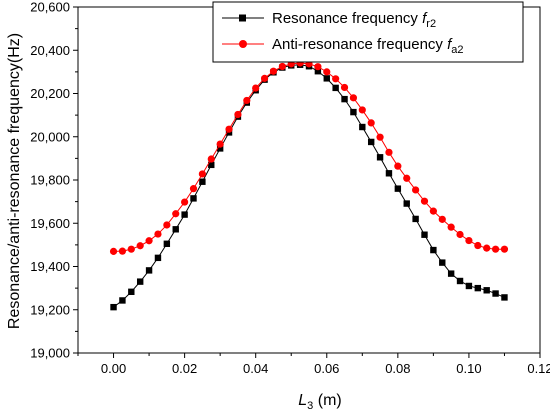  What do you see at coordinates (50, 309) in the screenshot?
I see `y-tick-label: 19,200` at bounding box center [50, 309].